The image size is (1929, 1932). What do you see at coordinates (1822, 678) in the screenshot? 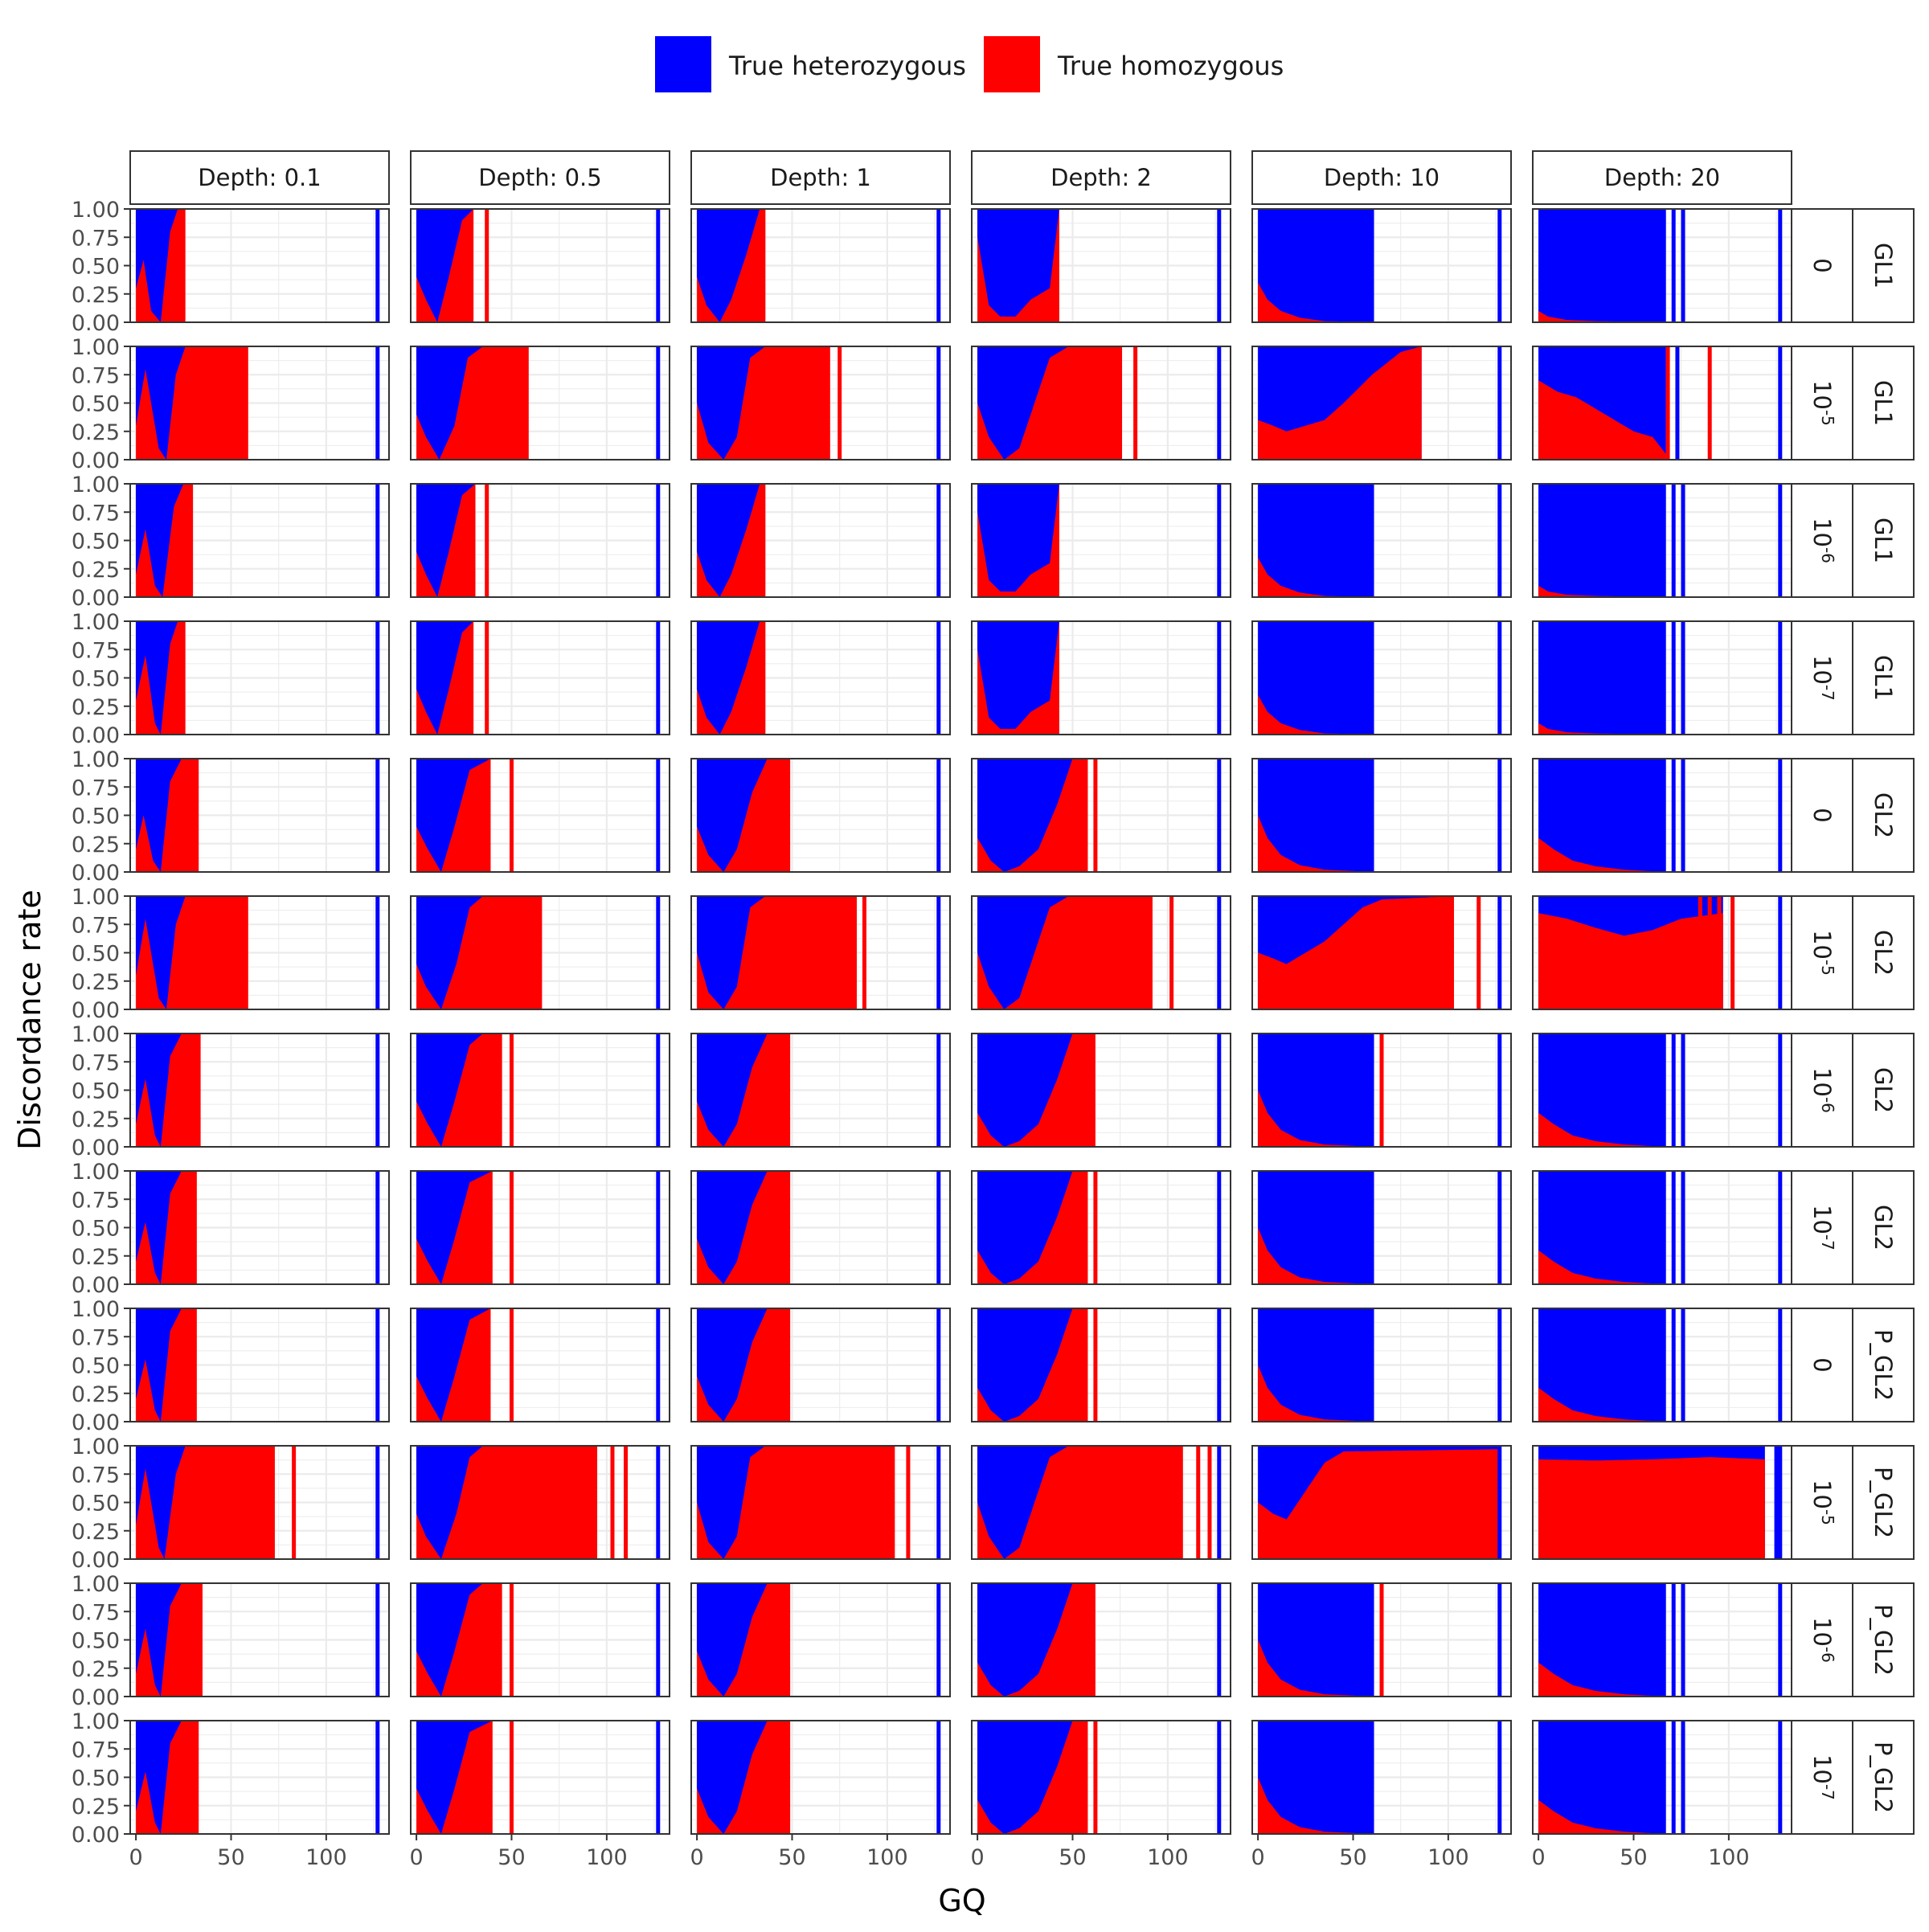
I see `row-strip-label: 10-7` at bounding box center [1822, 678].